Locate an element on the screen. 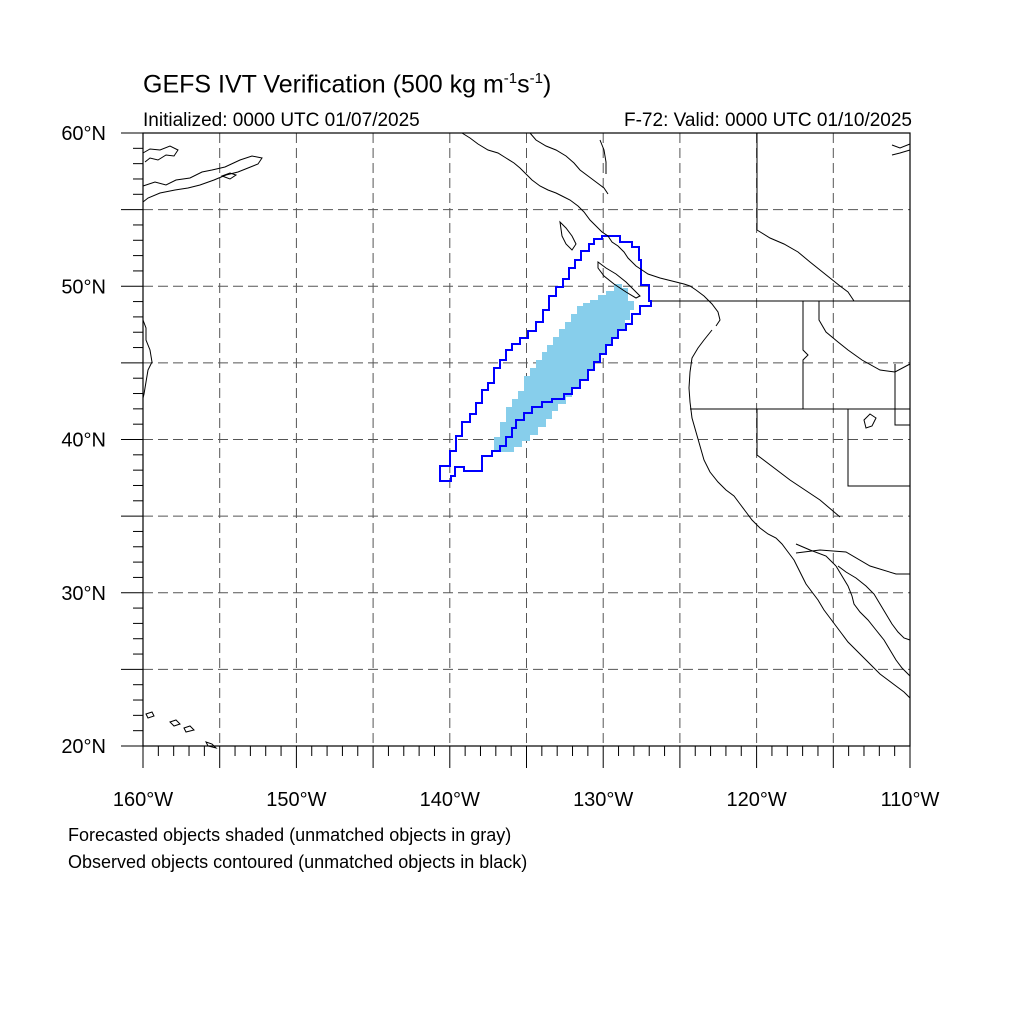 The width and height of the screenshot is (1024, 1024). lon-tick-label: 150°W is located at coordinates (296, 800).